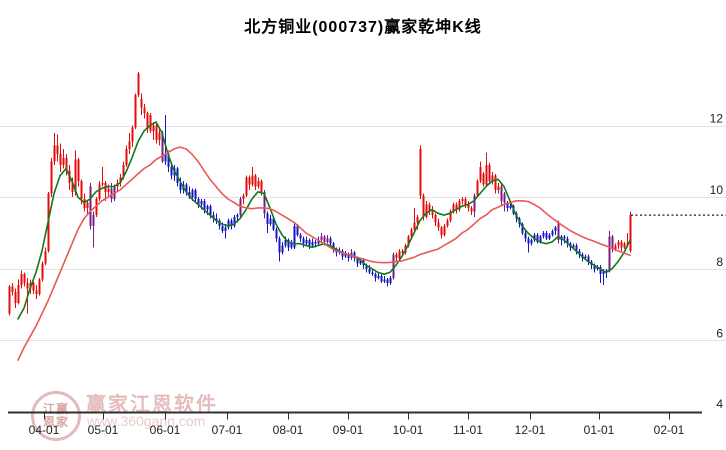 This screenshot has width=726, height=450. Describe the element at coordinates (717, 119) in the screenshot. I see `y-axis-label: 12` at that location.